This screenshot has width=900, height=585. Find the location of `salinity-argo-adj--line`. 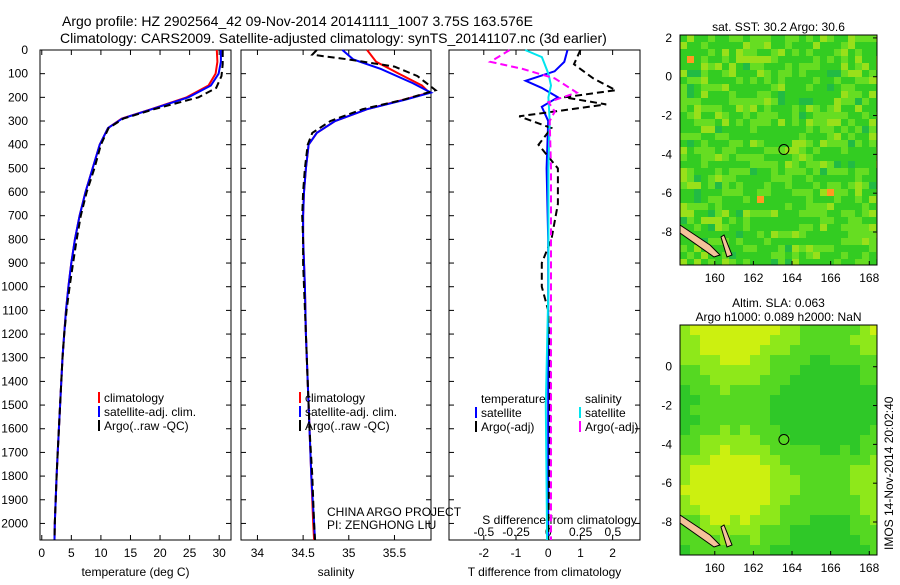

salinity-argo-adj--line is located at coordinates (533, 294).